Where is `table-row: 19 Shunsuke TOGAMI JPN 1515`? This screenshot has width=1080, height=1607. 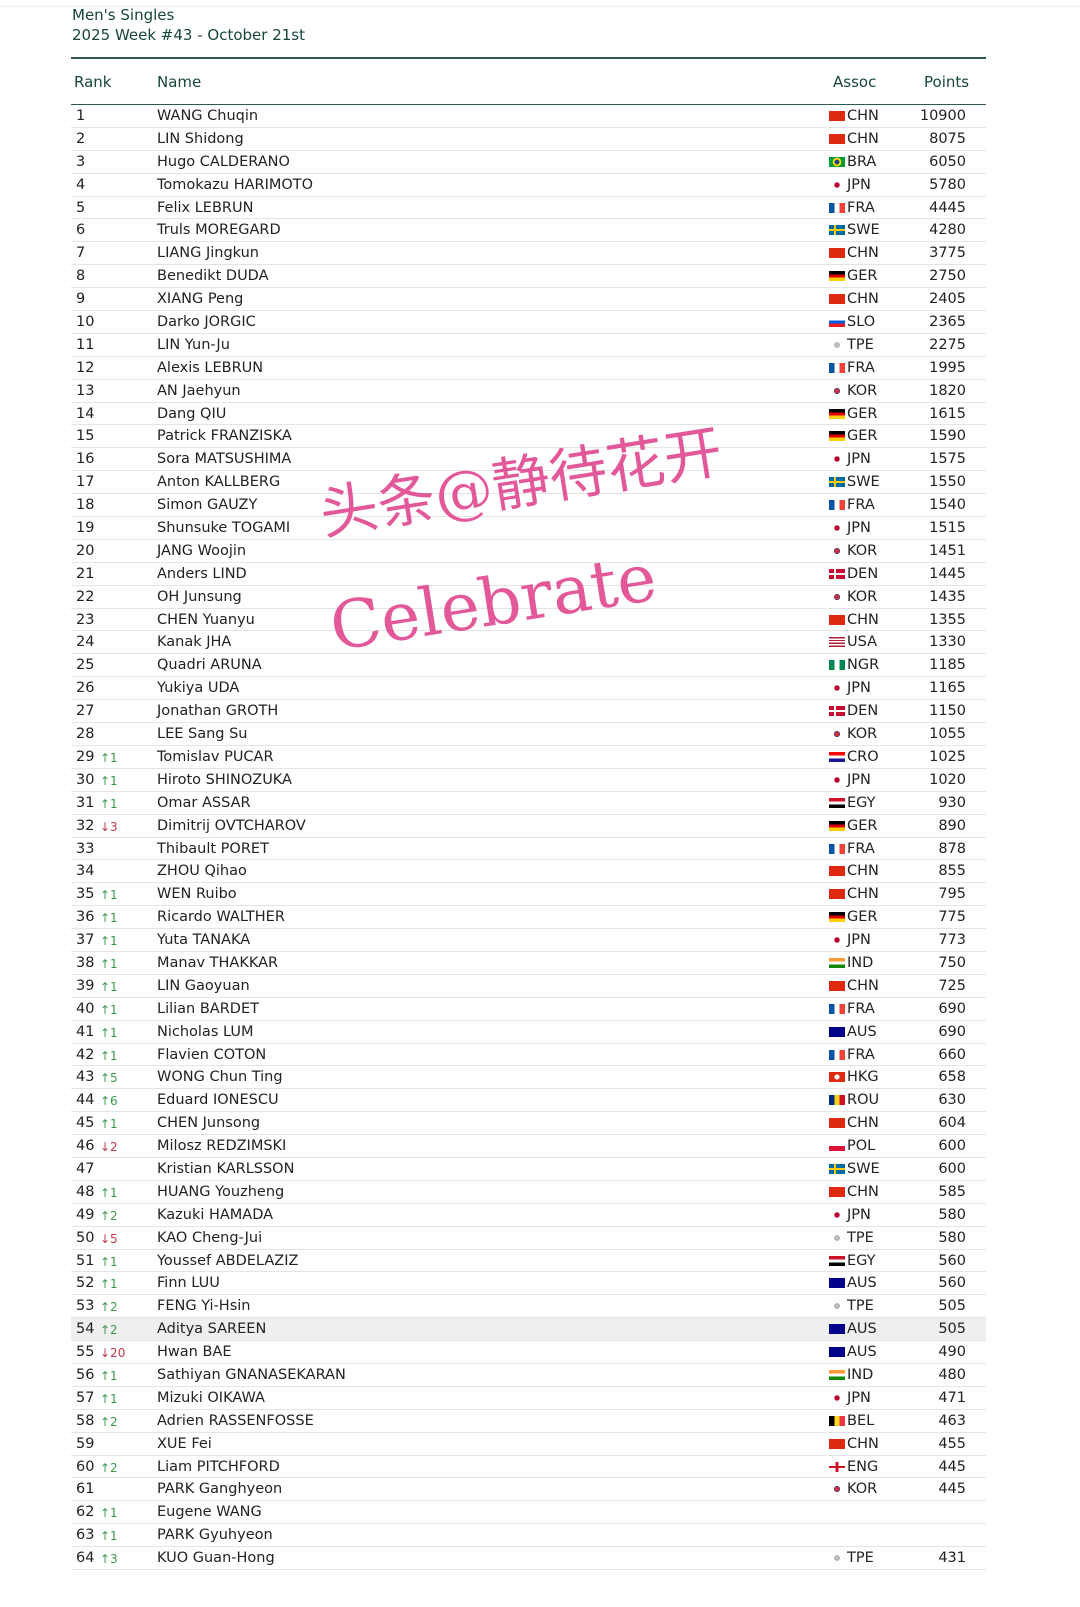
table-row: 19 Shunsuke TOGAMI JPN 1515 is located at coordinates (528, 528).